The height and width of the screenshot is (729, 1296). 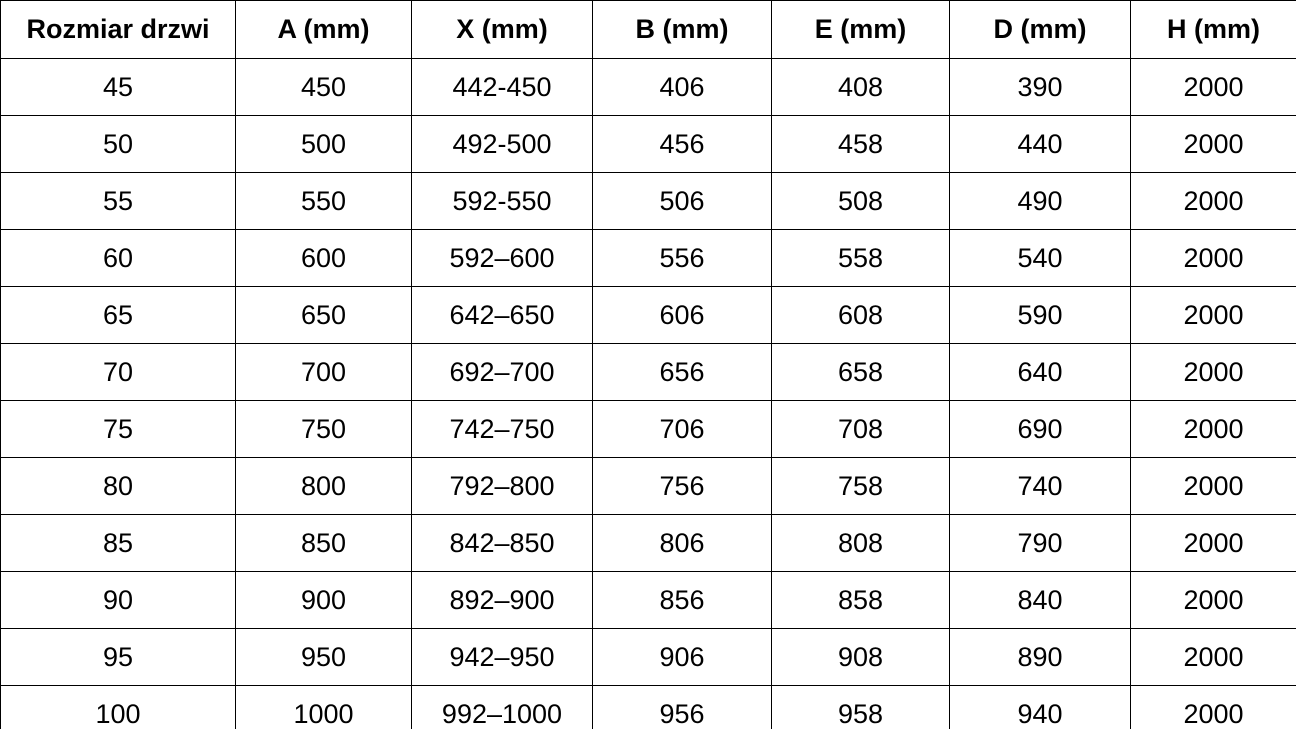 What do you see at coordinates (502, 201) in the screenshot?
I see `table-cell: 592-550` at bounding box center [502, 201].